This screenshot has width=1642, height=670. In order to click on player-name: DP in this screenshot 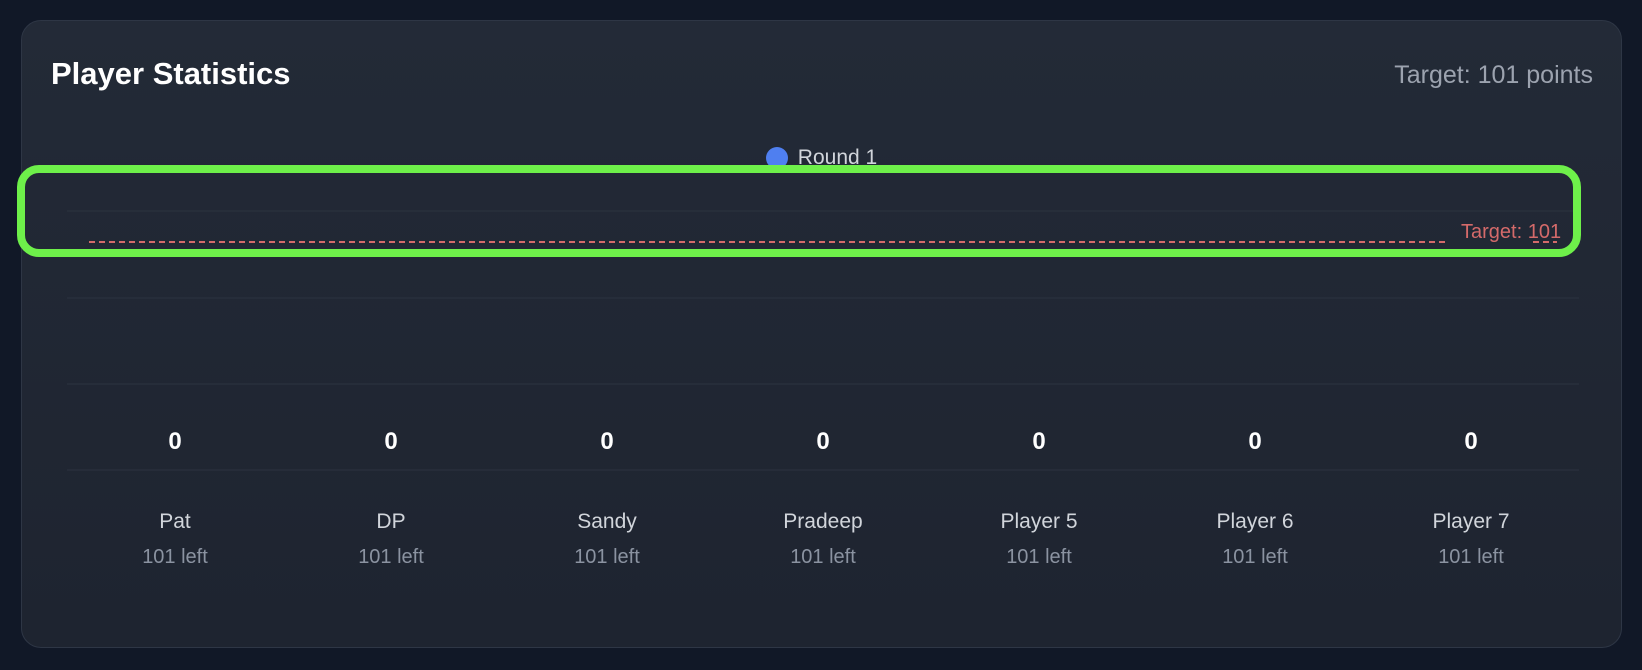, I will do `click(391, 521)`.